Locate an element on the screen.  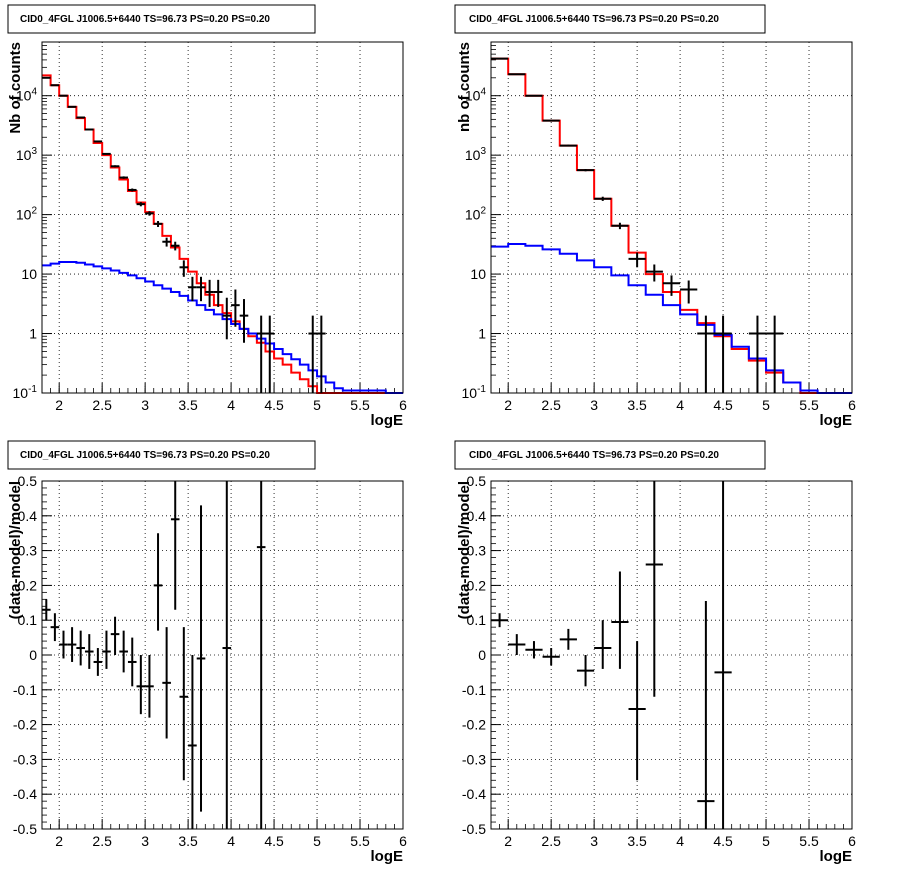
y-axis-label: Nb of counts is located at coordinates (15, 88).